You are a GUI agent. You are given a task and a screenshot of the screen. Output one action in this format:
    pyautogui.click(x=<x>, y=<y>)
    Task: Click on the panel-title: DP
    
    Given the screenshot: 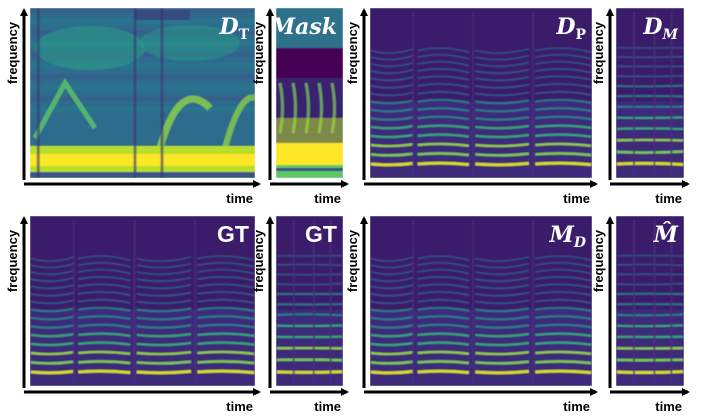 What is the action you would take?
    pyautogui.click(x=570, y=28)
    